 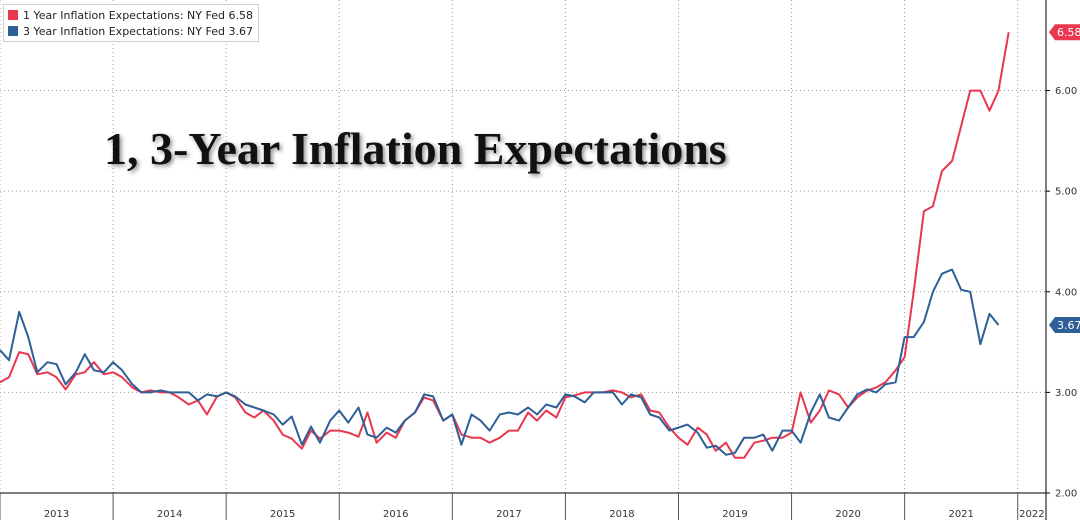 What do you see at coordinates (1068, 325) in the screenshot?
I see `last-value-label-1: 3.67` at bounding box center [1068, 325].